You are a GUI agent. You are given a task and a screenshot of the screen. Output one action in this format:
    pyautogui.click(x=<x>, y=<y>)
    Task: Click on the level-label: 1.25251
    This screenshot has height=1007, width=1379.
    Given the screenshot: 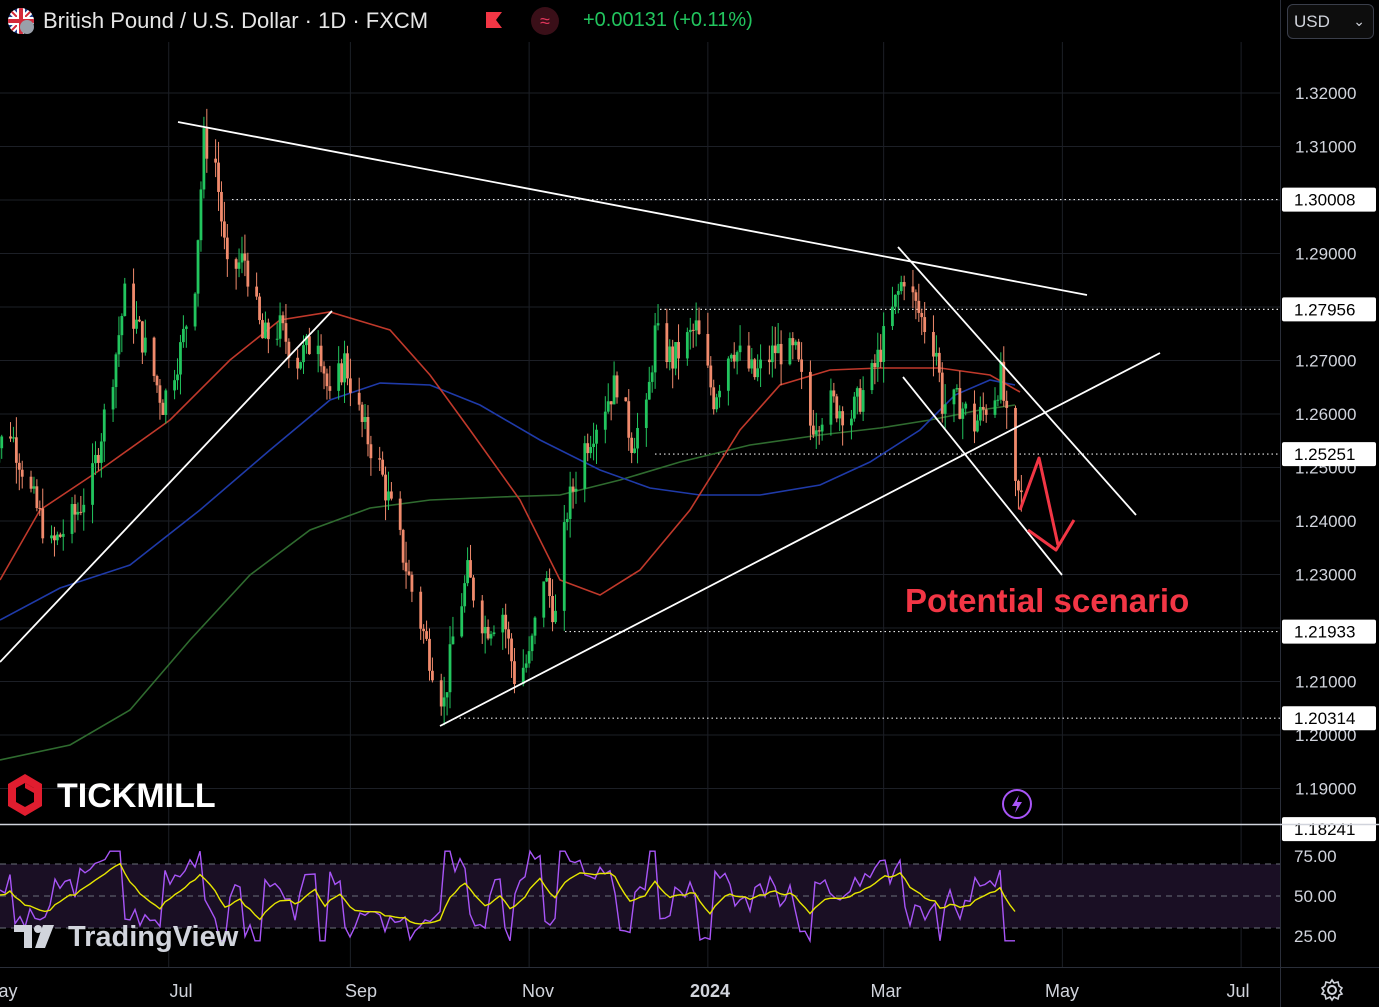 What is the action you would take?
    pyautogui.click(x=1324, y=454)
    